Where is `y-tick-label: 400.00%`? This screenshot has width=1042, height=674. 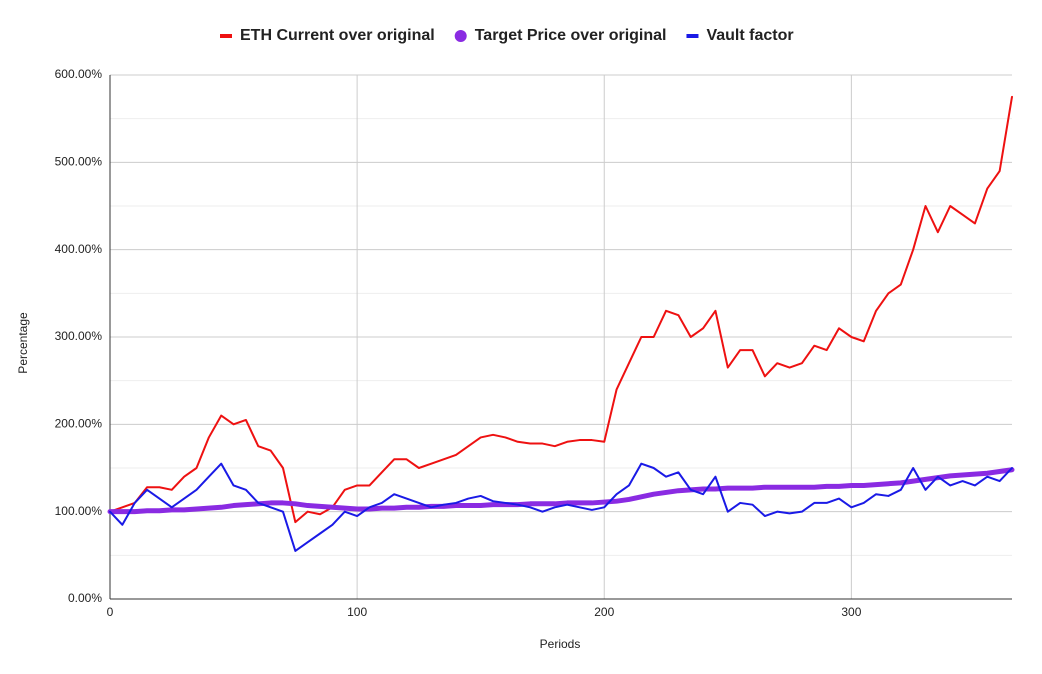 y-tick-label: 400.00% is located at coordinates (79, 249).